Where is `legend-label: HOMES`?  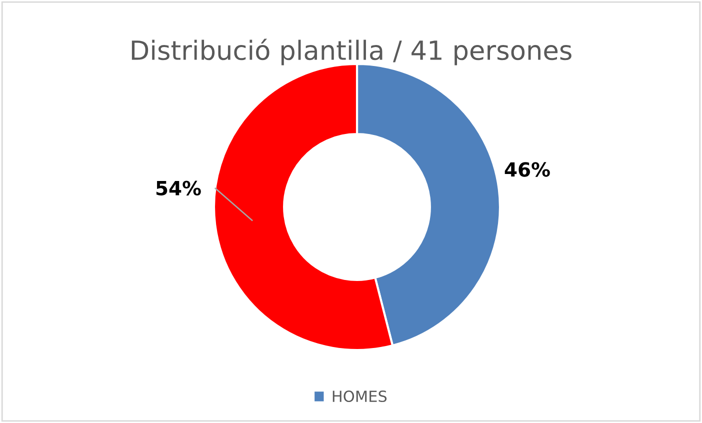
legend-label: HOMES is located at coordinates (359, 396).